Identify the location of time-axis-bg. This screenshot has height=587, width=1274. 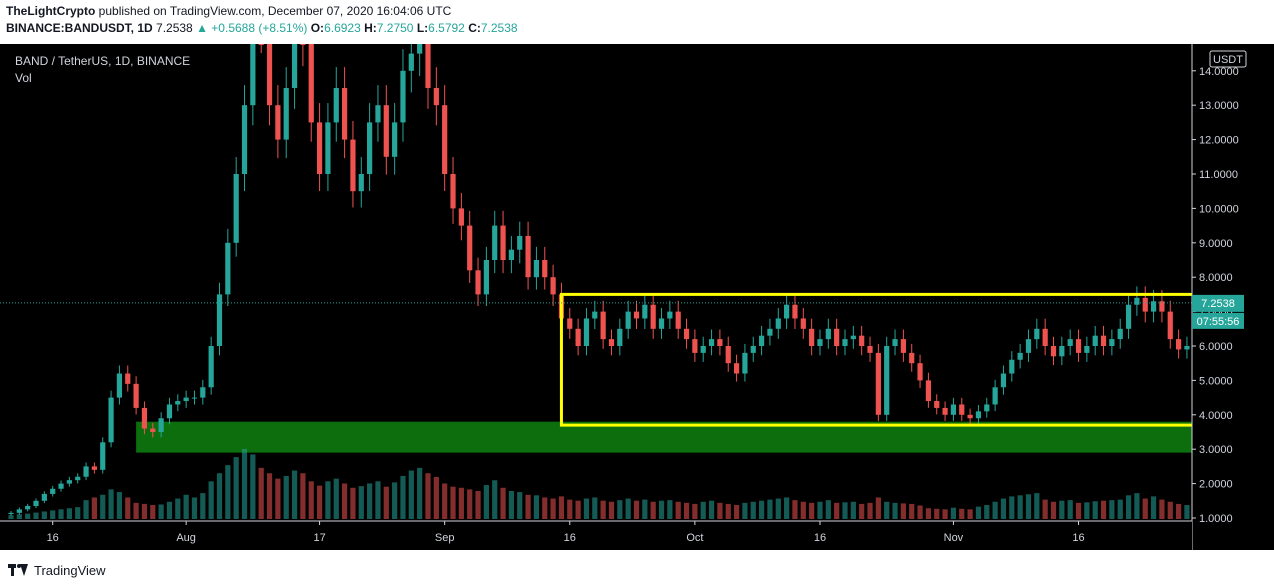
(596, 535).